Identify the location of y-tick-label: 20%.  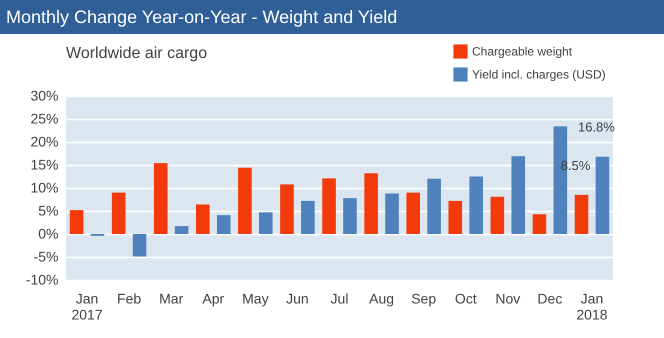
(44, 142).